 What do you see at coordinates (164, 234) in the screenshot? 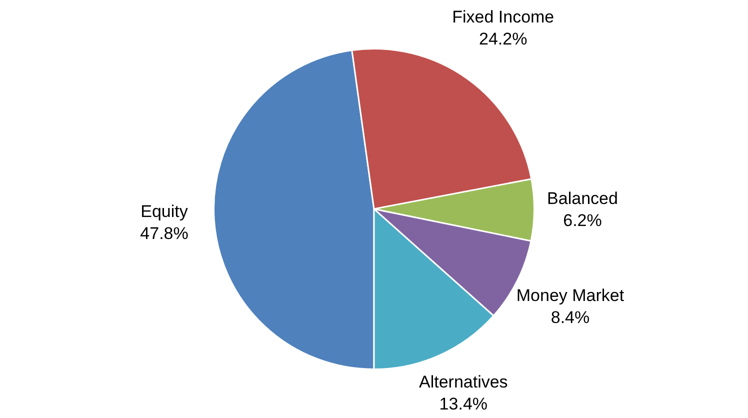
I see `data-label: 47.8%` at bounding box center [164, 234].